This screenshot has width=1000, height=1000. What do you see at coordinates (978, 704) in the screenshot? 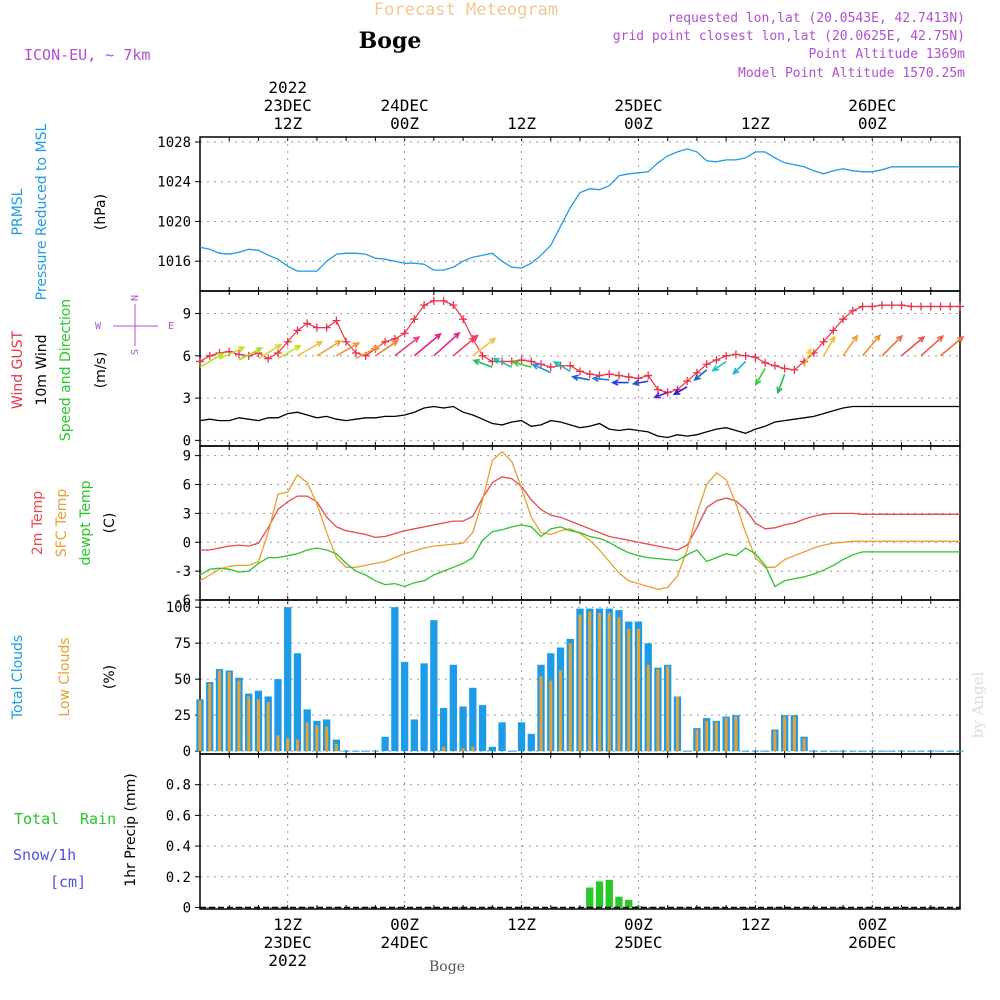
I see `watermark: by Angel` at bounding box center [978, 704].